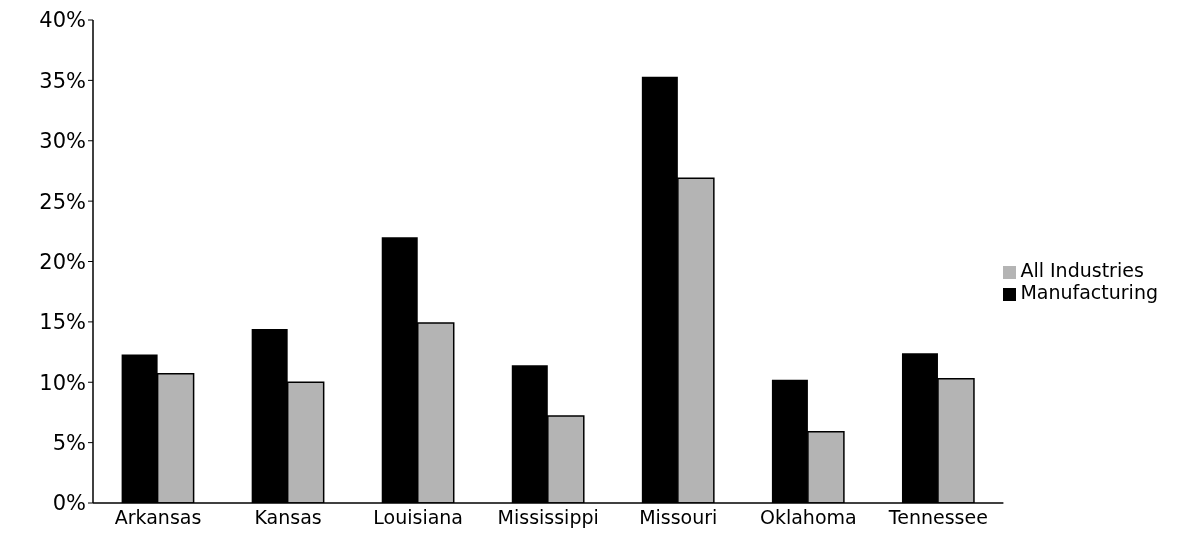 This screenshot has height=559, width=1196. Describe the element at coordinates (62, 80) in the screenshot. I see `y-tick-label: 35%` at that location.